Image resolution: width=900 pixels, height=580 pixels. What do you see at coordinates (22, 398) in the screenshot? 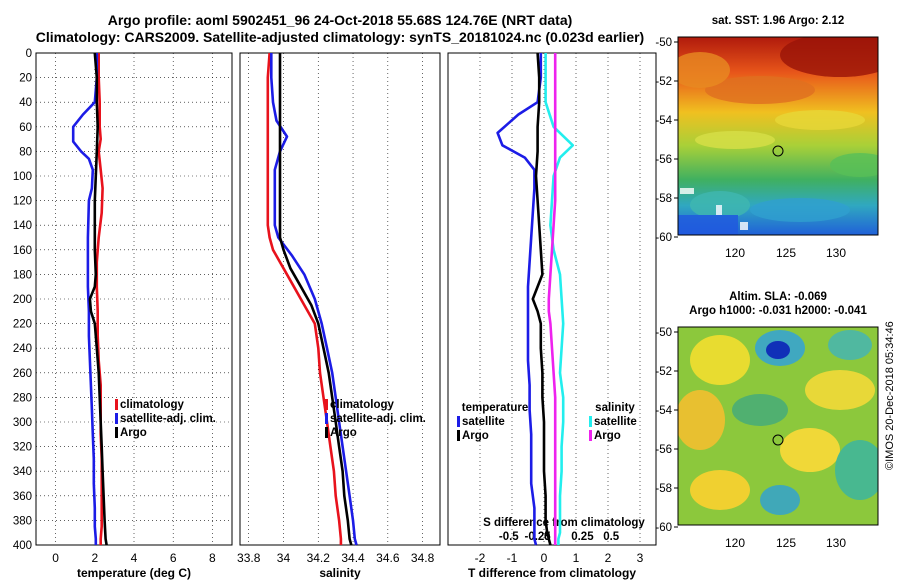
I see `depth-tick-label: 280` at bounding box center [22, 398].